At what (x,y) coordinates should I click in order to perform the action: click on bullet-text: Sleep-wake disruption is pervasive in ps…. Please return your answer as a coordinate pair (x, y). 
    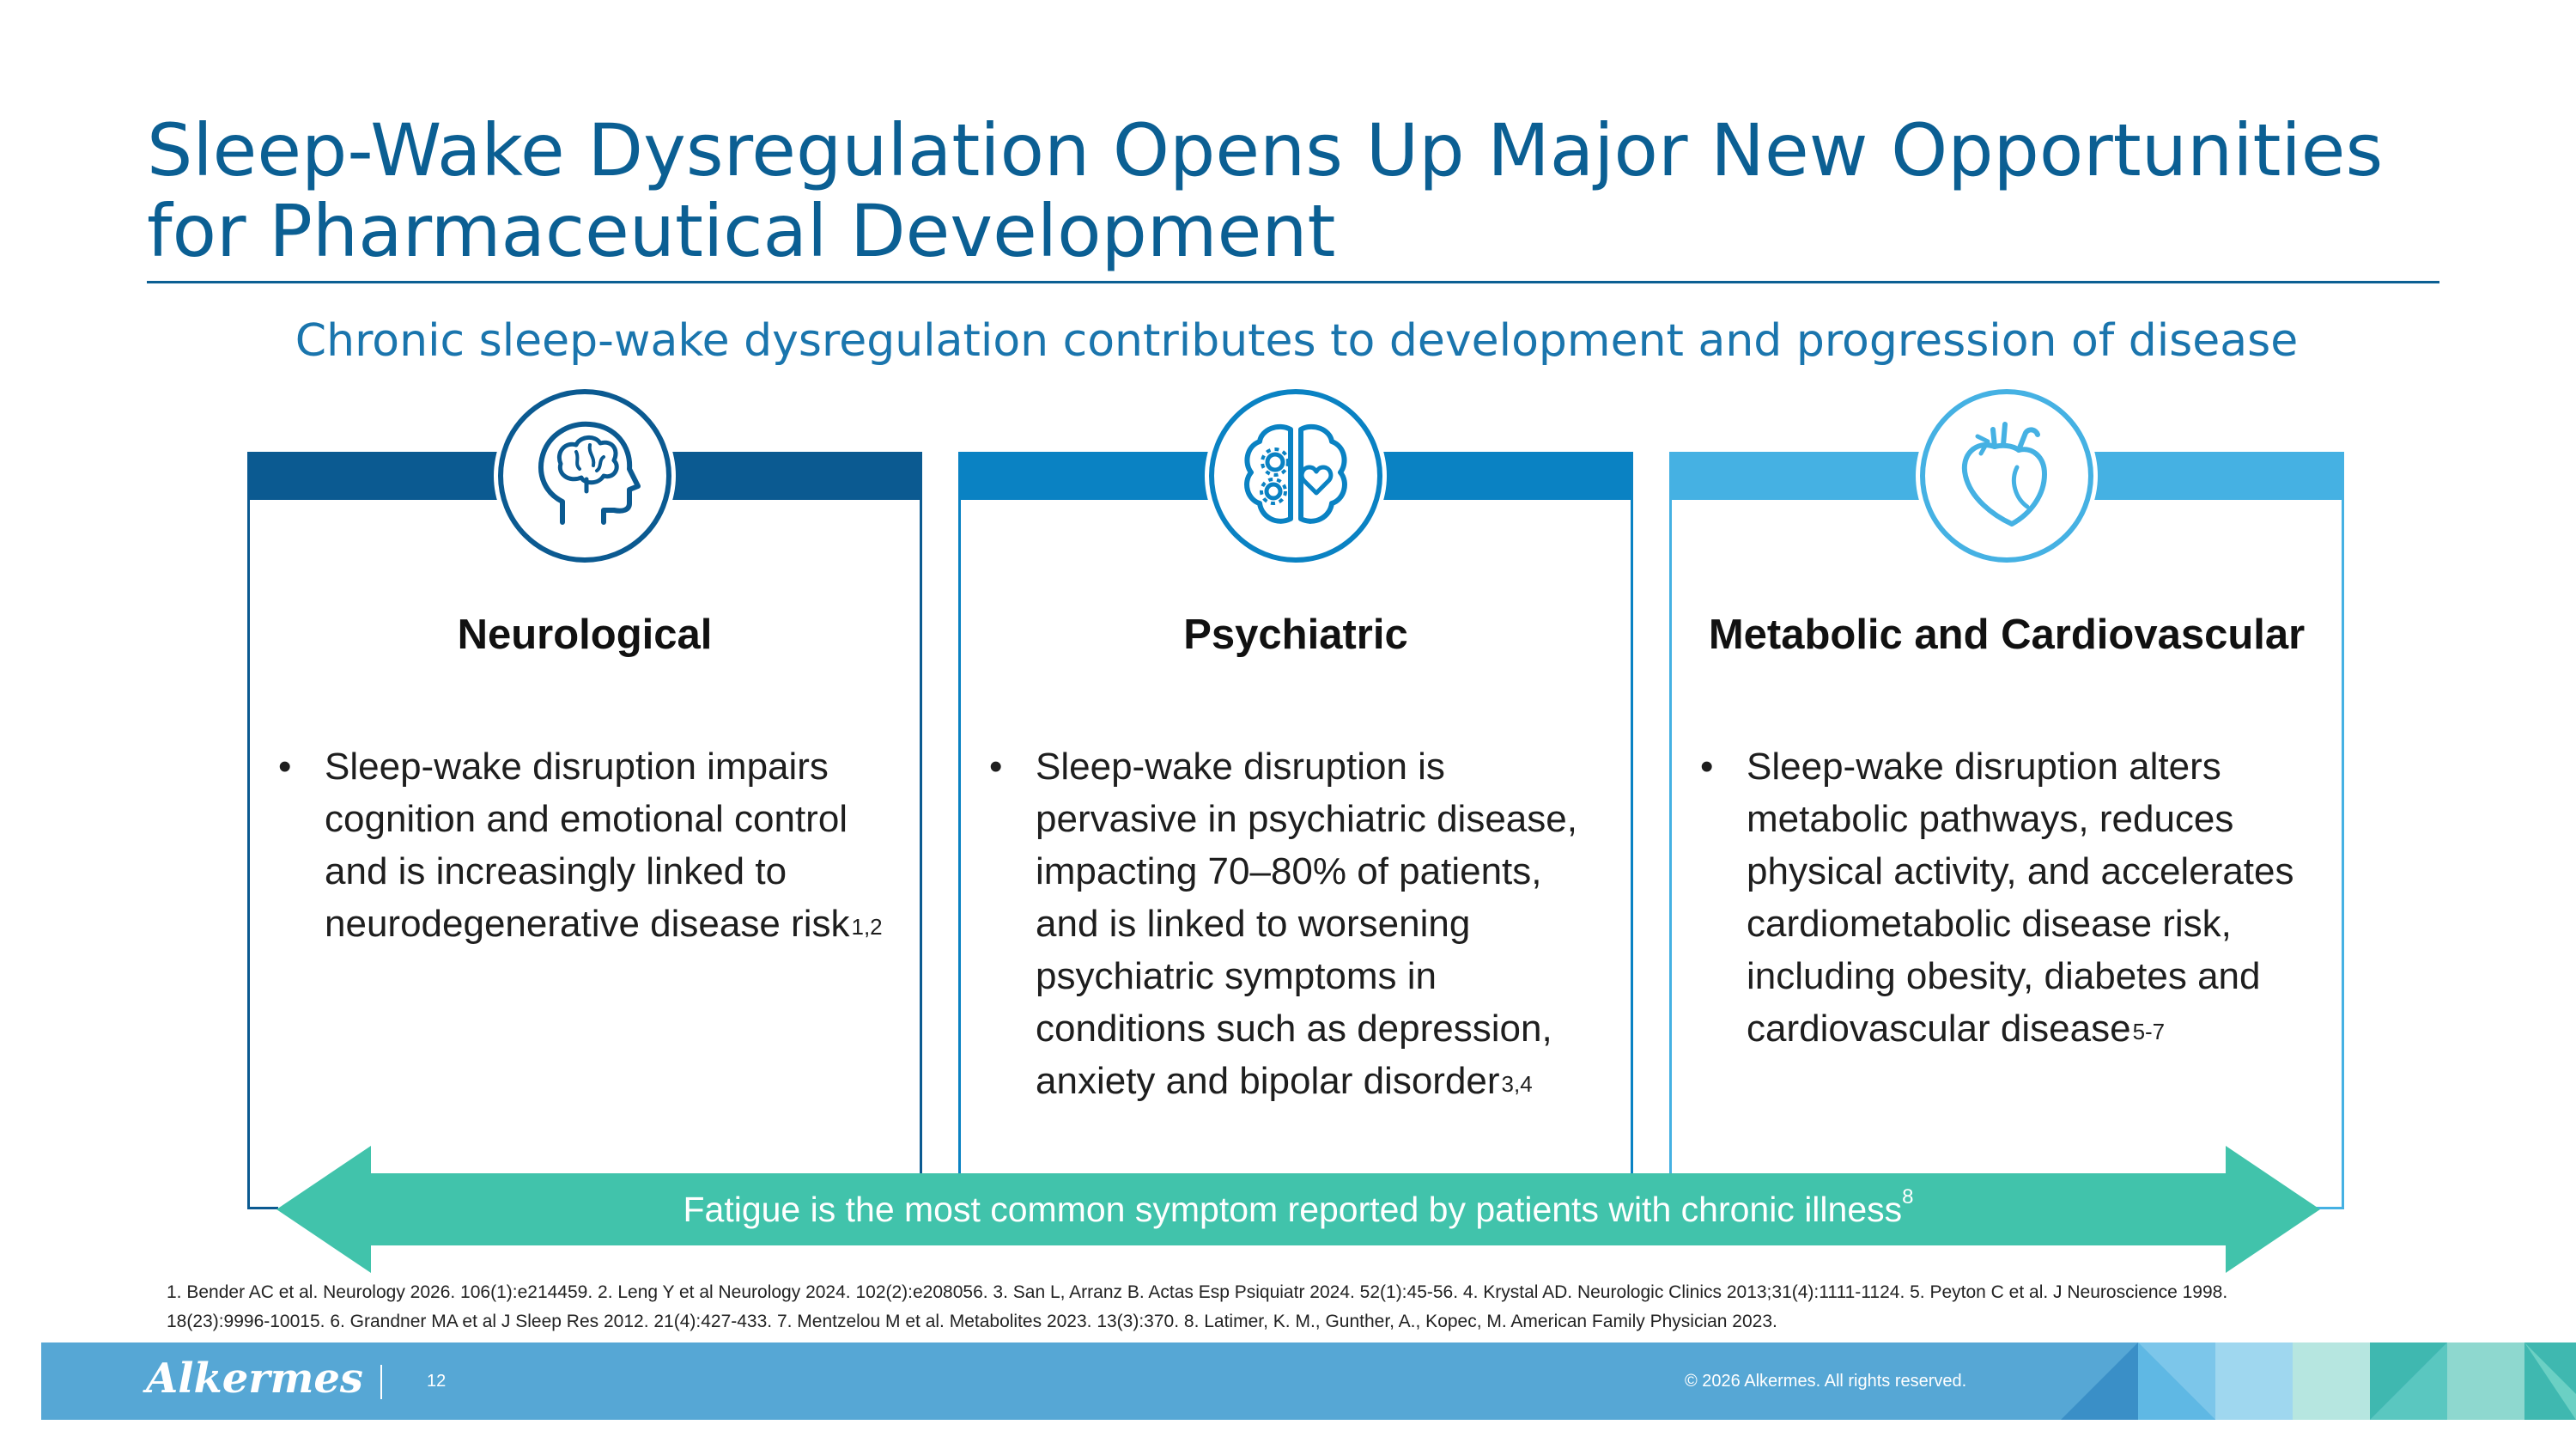
    Looking at the image, I should click on (1306, 924).